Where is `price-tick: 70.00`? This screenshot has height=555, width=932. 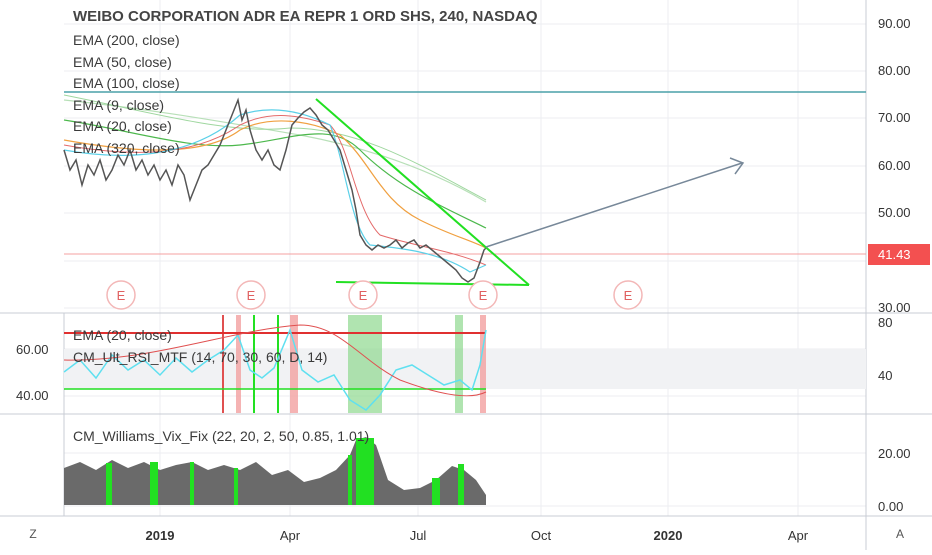
price-tick: 70.00 is located at coordinates (894, 117).